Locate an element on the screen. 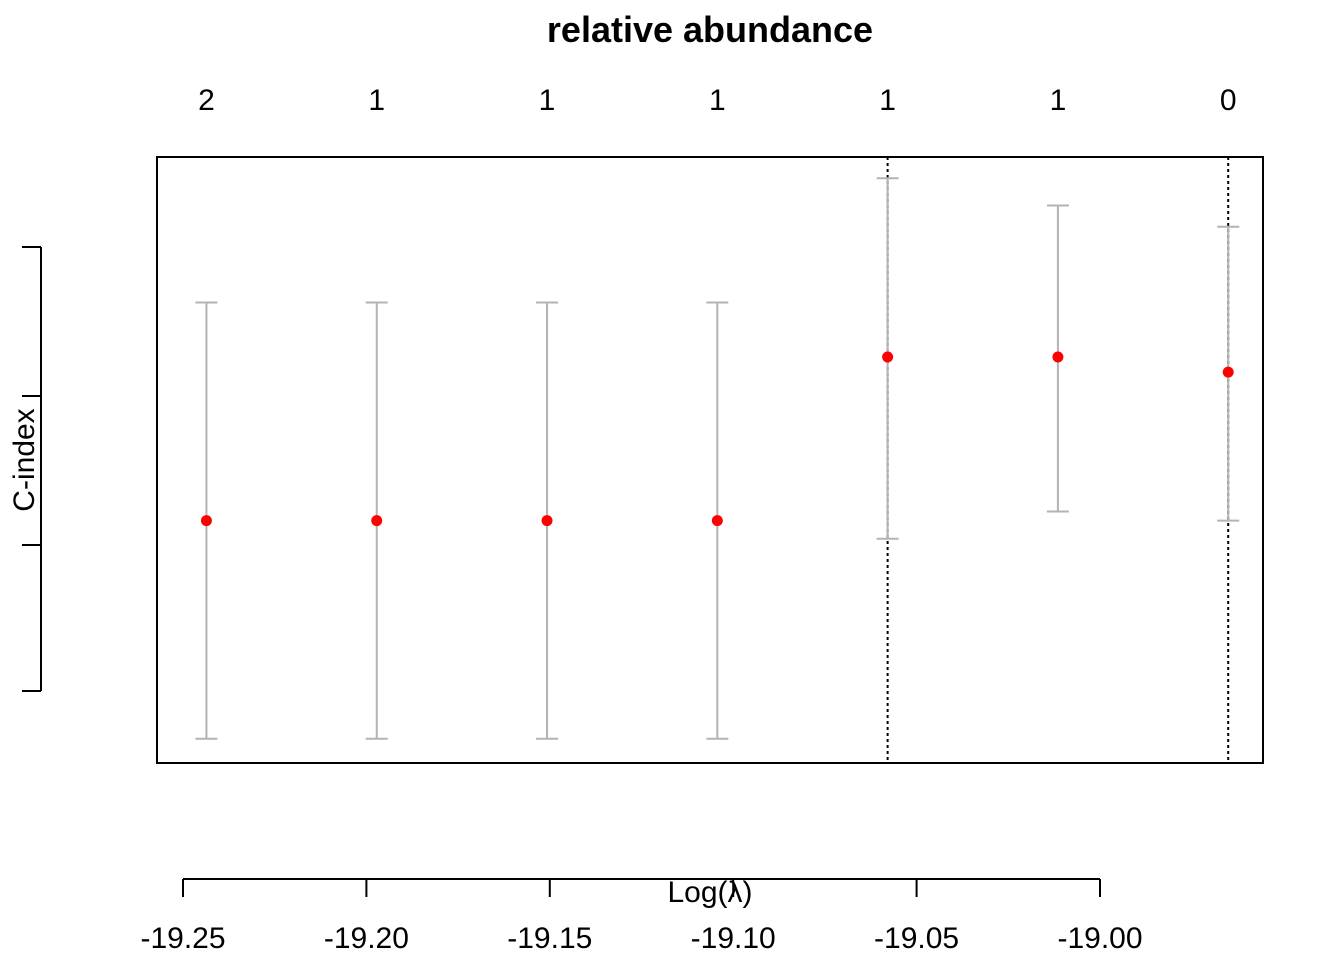 This screenshot has width=1344, height=960. x-tick-label: -19.05 is located at coordinates (916, 938).